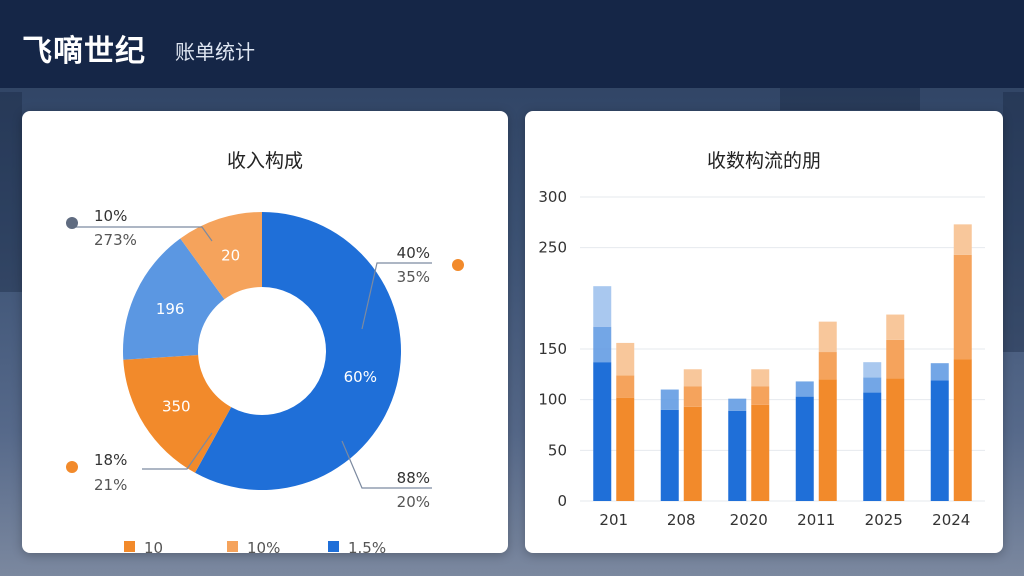 This screenshot has height=576, width=1024. Describe the element at coordinates (763, 161) in the screenshot. I see `bar-chart-title: 收数构流的朋` at that location.